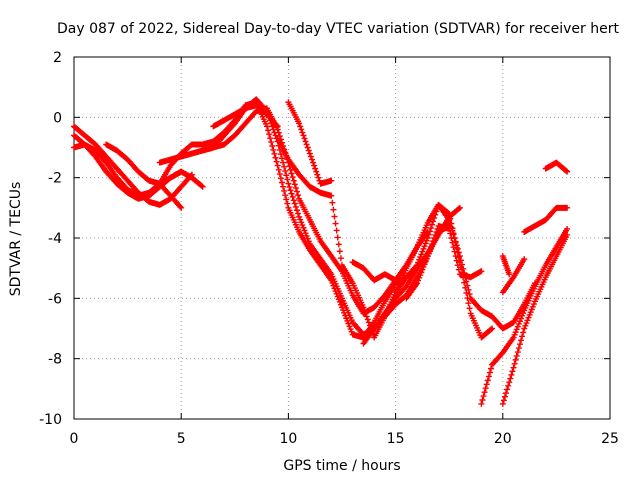 Image resolution: width=640 pixels, height=480 pixels. Describe the element at coordinates (57, 58) in the screenshot. I see `y-tick-label: 2` at that location.